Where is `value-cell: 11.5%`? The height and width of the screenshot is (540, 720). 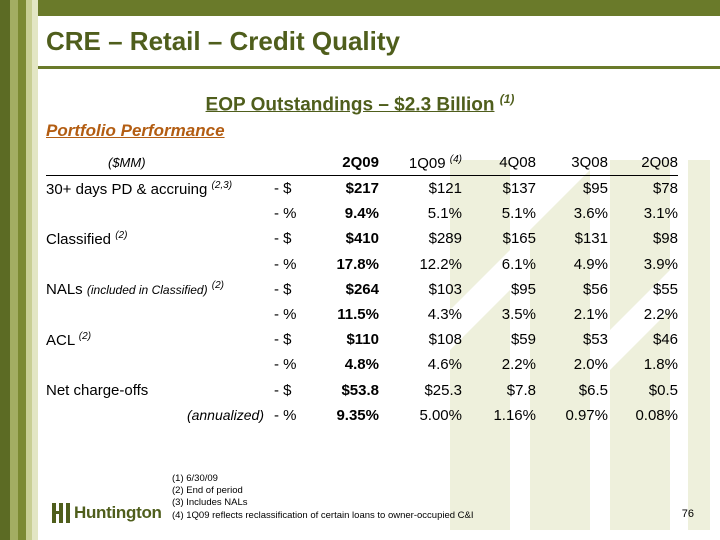 value-cell: 11.5% is located at coordinates (358, 315).